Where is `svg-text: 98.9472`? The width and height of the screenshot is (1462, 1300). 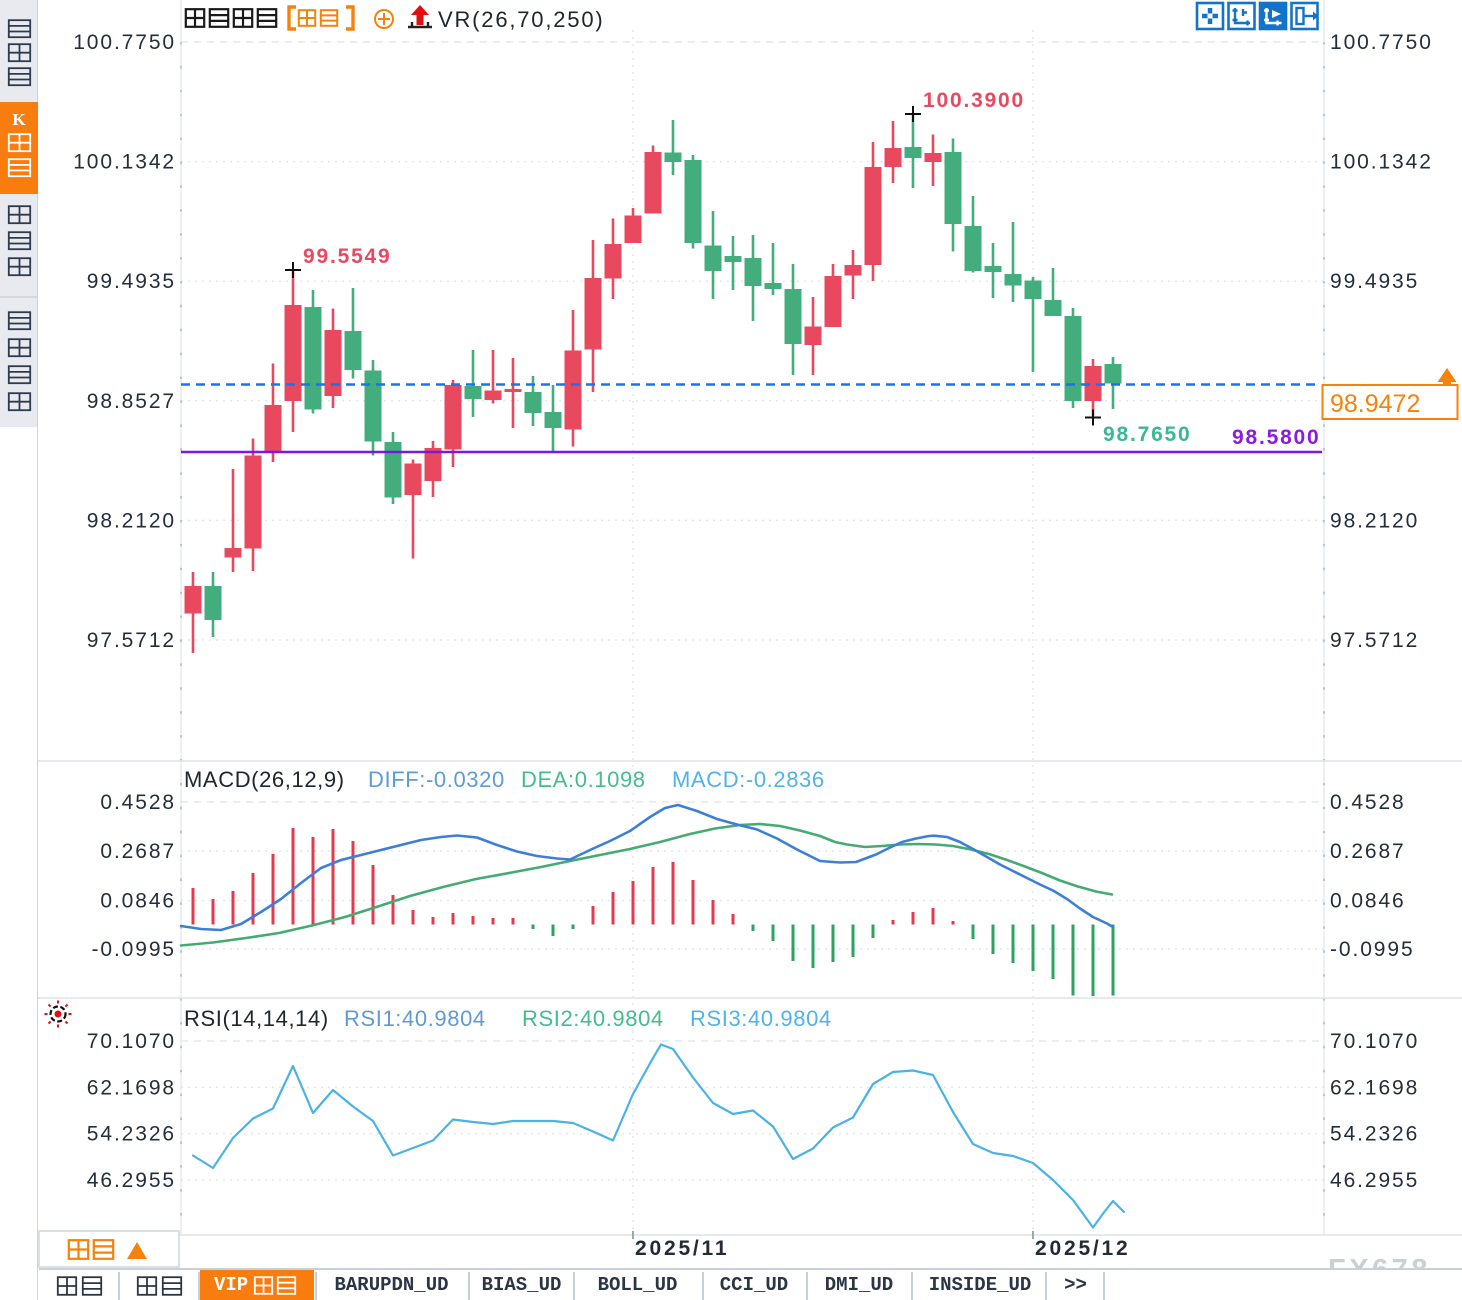
svg-text: 98.9472 is located at coordinates (1375, 404).